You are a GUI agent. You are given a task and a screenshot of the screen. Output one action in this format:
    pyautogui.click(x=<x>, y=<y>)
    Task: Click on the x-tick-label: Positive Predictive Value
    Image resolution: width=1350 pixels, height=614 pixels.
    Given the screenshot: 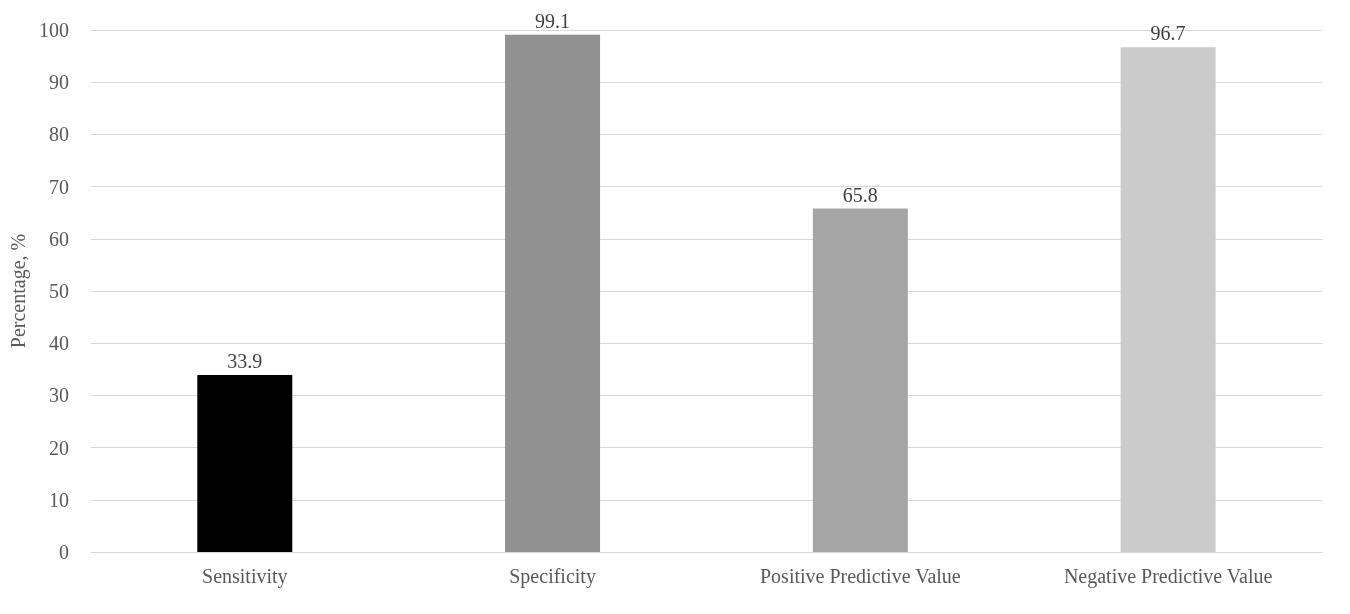 What is the action you would take?
    pyautogui.click(x=860, y=576)
    